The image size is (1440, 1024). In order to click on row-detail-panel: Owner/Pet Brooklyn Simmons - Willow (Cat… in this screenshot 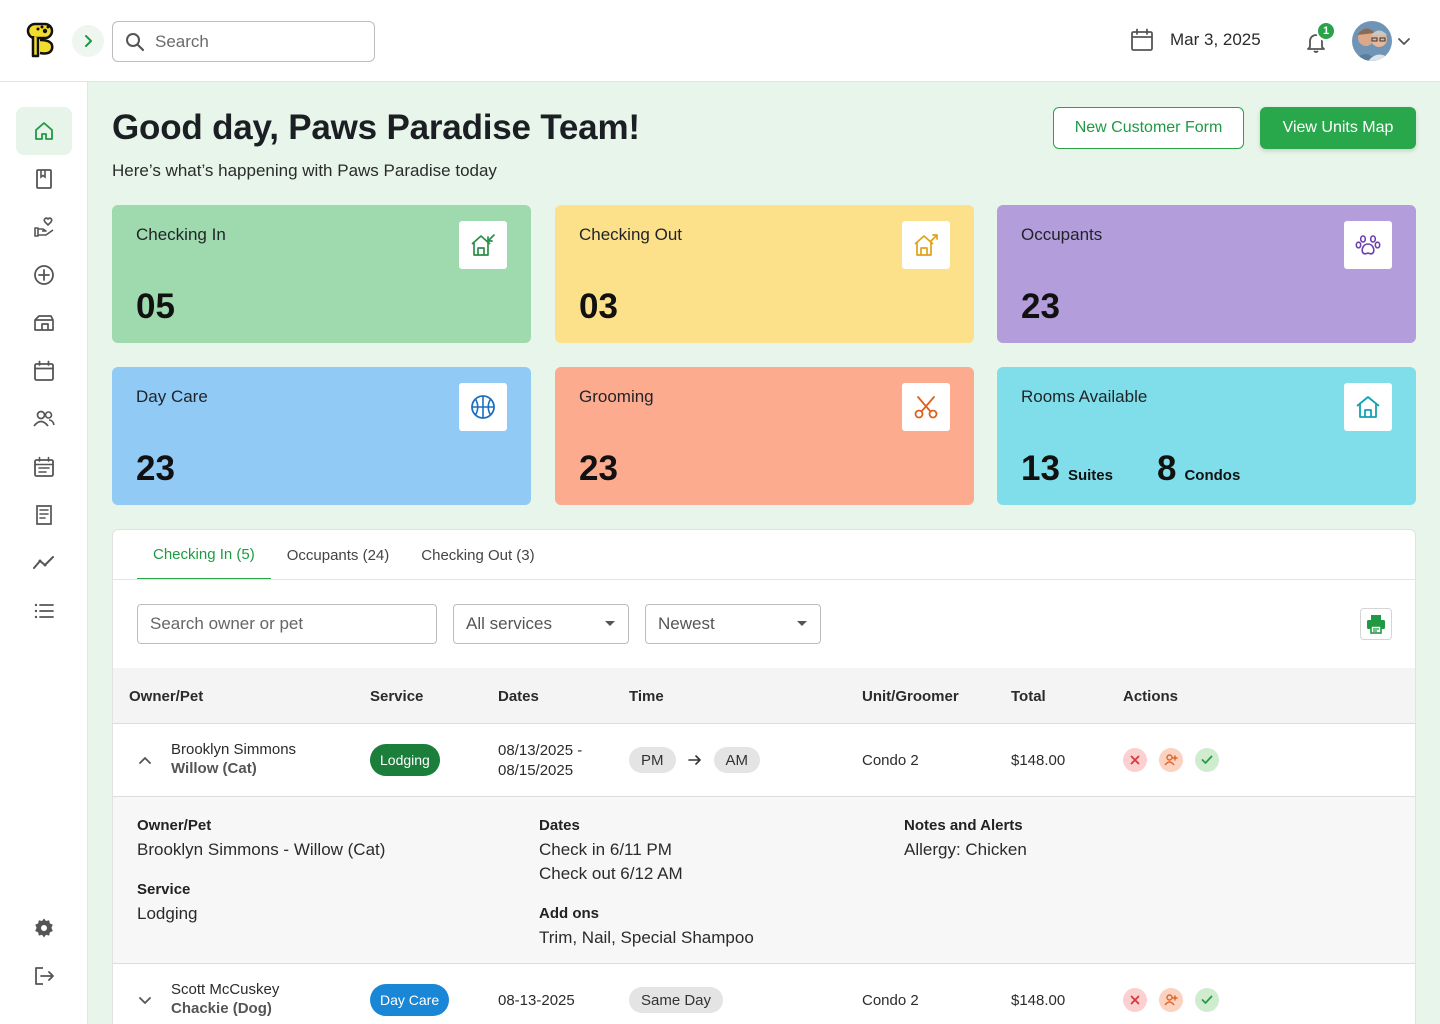, I will do `click(764, 880)`.